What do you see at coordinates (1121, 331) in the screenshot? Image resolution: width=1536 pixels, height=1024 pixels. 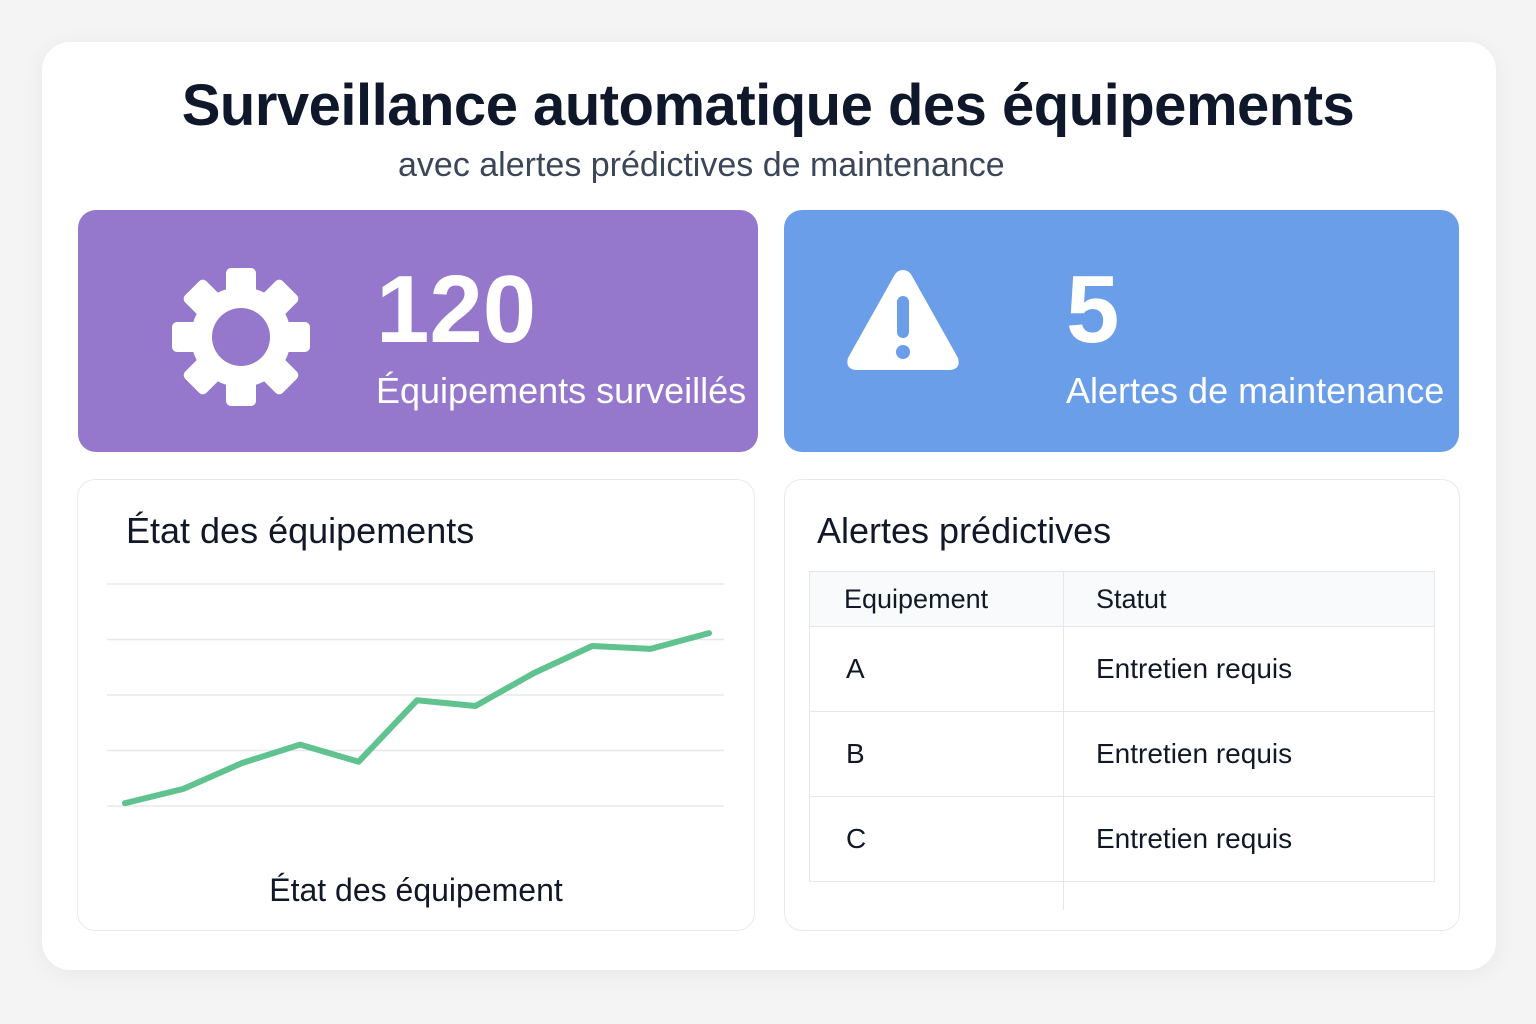 I see `stat-card-alerts: 5 Alertes de maintenance` at bounding box center [1121, 331].